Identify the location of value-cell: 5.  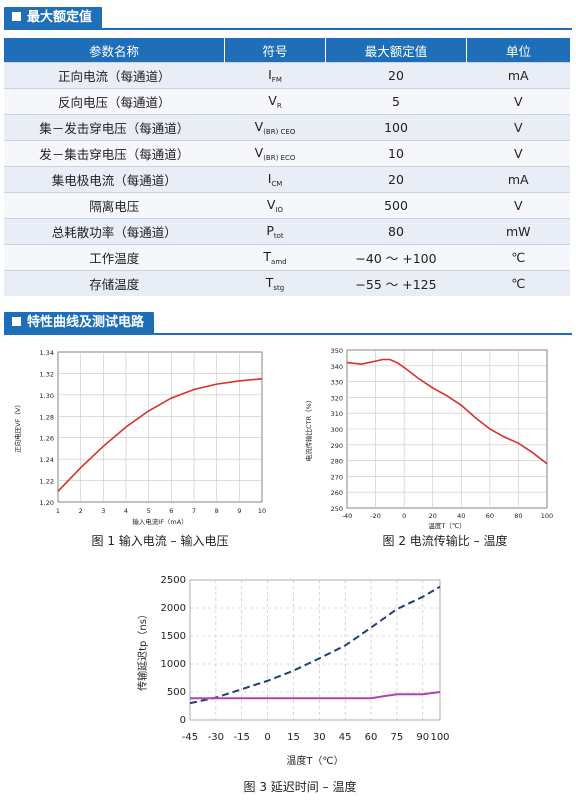
(396, 101).